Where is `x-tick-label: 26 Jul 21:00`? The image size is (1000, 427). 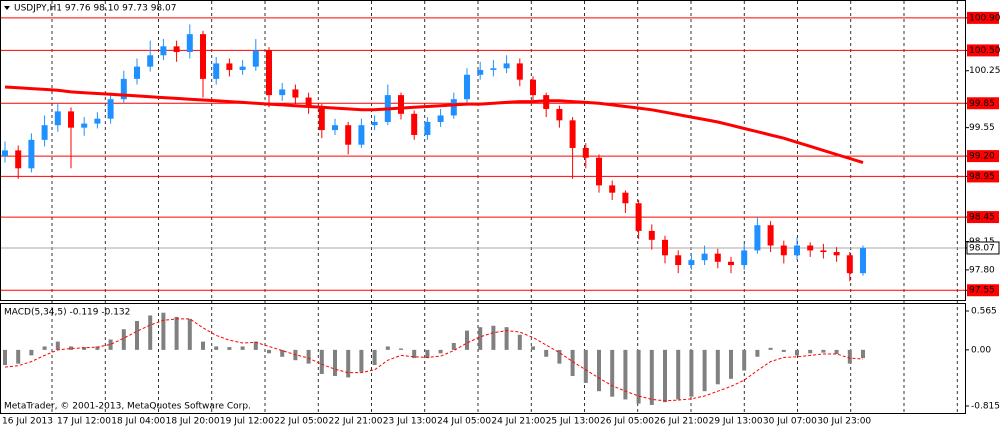 x-tick-label: 26 Jul 21:00 is located at coordinates (681, 422).